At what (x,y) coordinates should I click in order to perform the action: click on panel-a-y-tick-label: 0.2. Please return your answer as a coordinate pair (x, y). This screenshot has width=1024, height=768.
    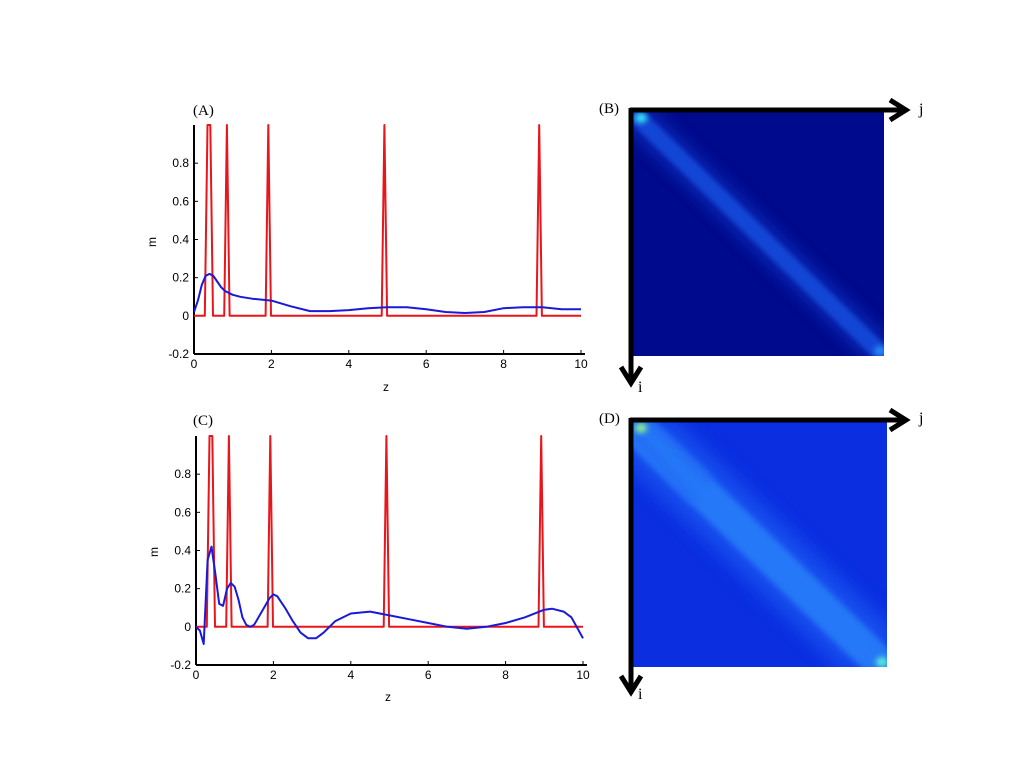
    Looking at the image, I should click on (180, 278).